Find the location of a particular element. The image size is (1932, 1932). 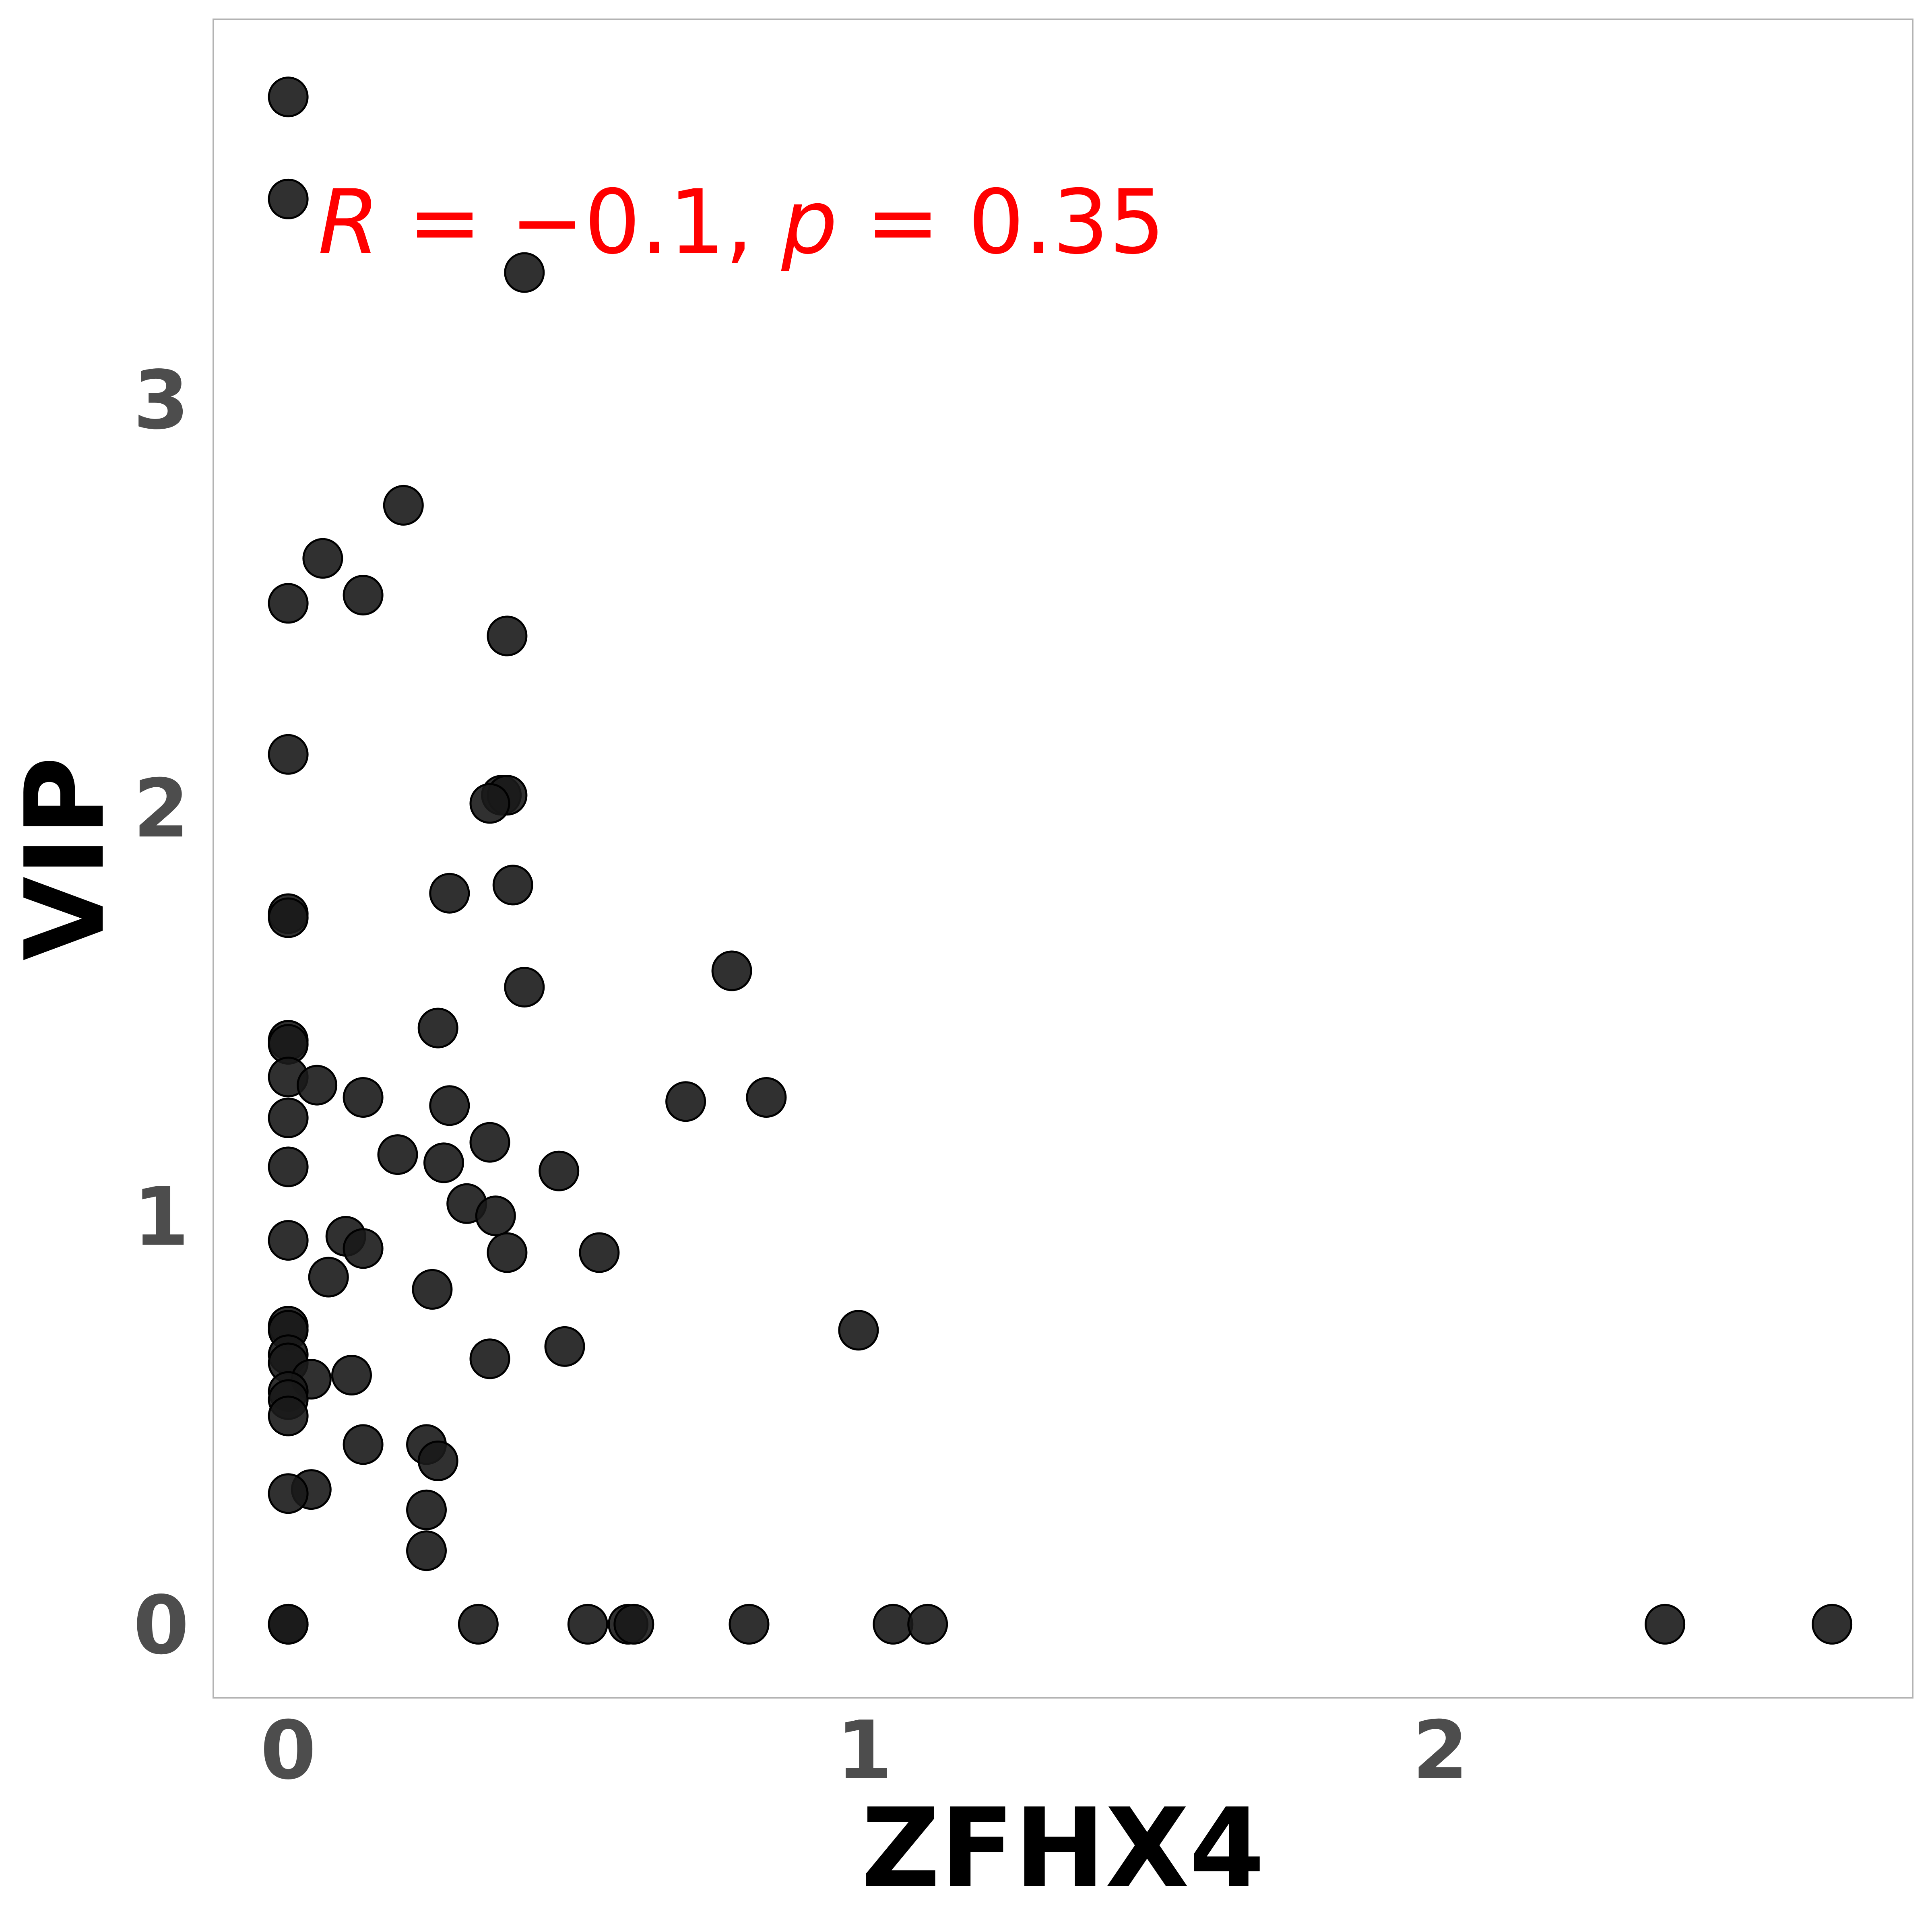

correlation-annotation: R = −0.1, p = 0.35 is located at coordinates (741, 222).